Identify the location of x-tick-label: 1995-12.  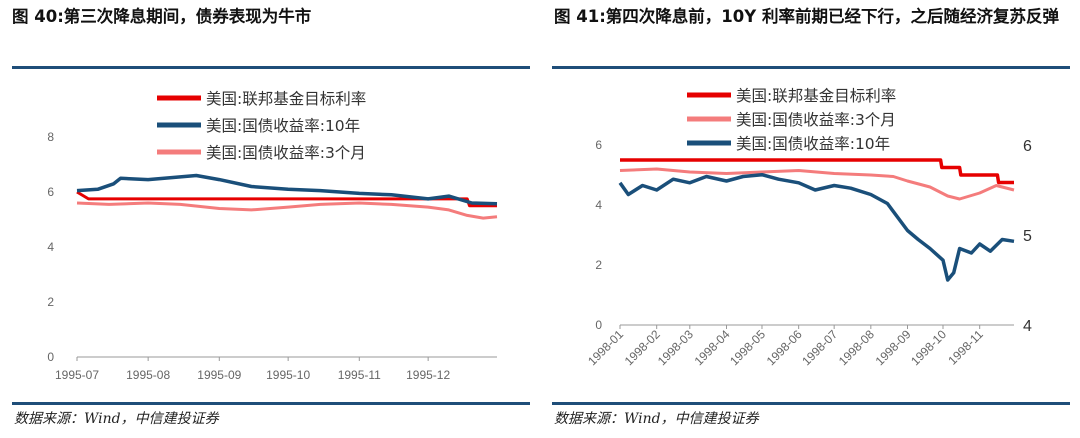
(428, 375).